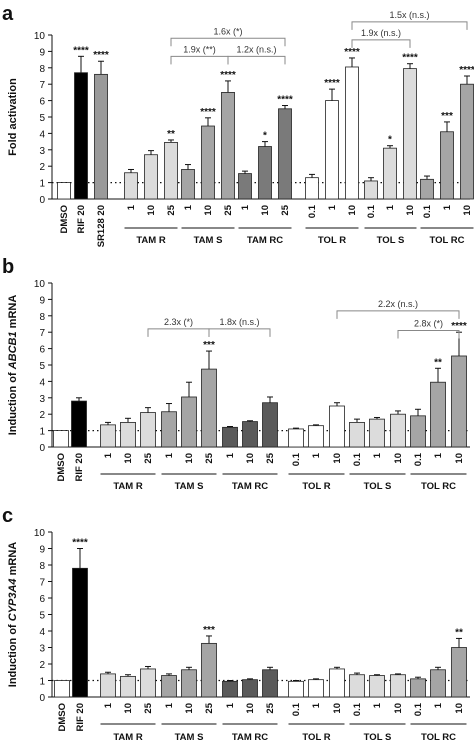 Image resolution: width=474 pixels, height=754 pixels. Describe the element at coordinates (13, 313) in the screenshot. I see `y-axis-label-part: mRNA` at that location.